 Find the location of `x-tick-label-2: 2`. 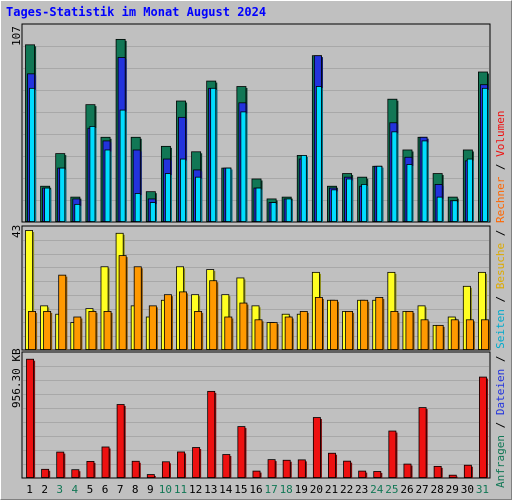

x-tick-label-2: 2 is located at coordinates (44, 489).